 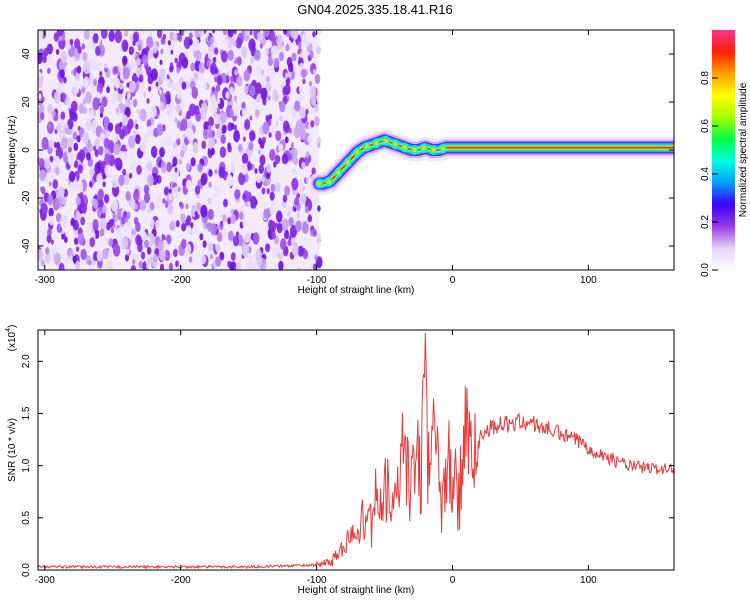 What do you see at coordinates (26, 570) in the screenshot?
I see `snr-ytick-label: 0.0` at bounding box center [26, 570].